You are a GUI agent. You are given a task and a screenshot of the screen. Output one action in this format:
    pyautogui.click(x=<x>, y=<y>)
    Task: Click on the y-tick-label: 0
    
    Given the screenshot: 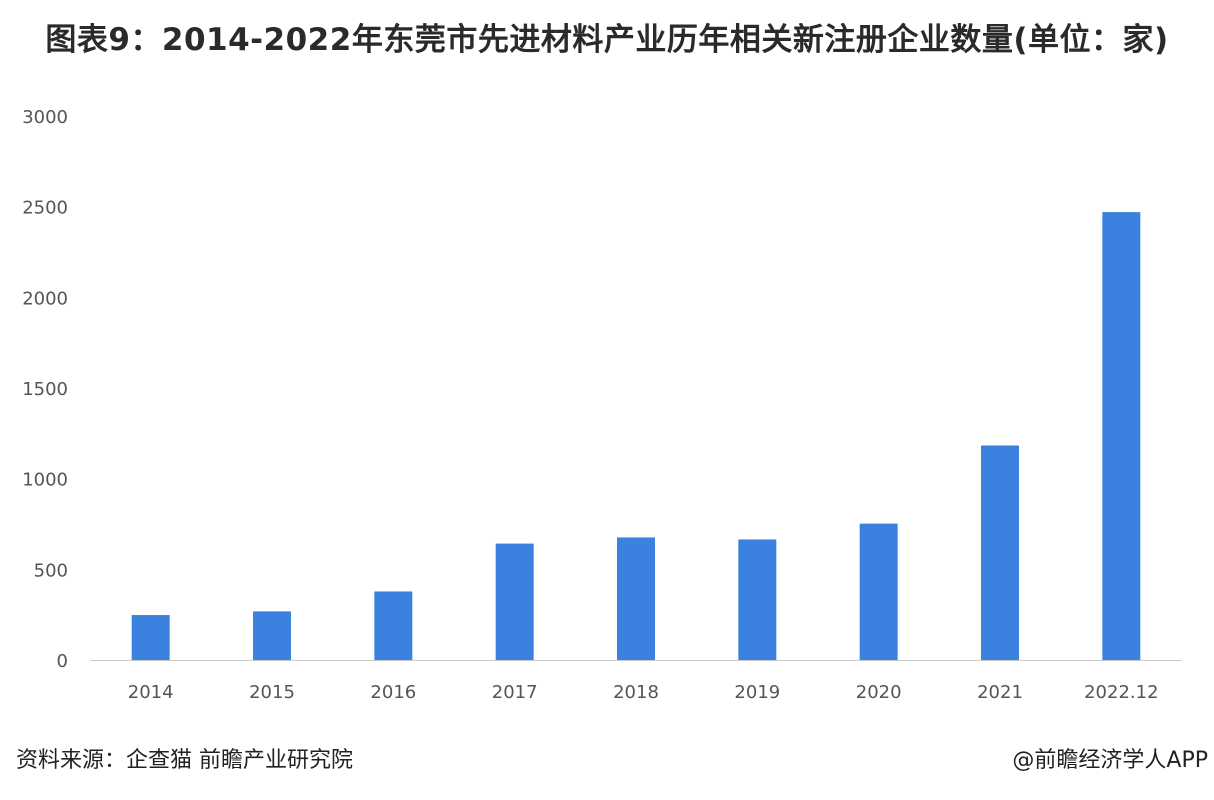 What is the action you would take?
    pyautogui.click(x=62, y=661)
    